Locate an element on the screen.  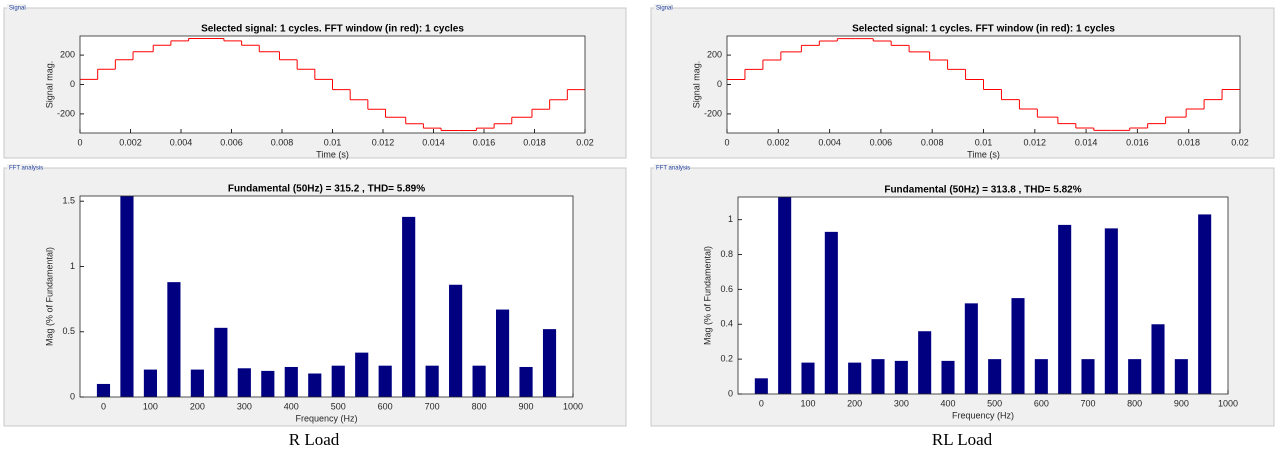
x-tick-label: 800 is located at coordinates (479, 406).